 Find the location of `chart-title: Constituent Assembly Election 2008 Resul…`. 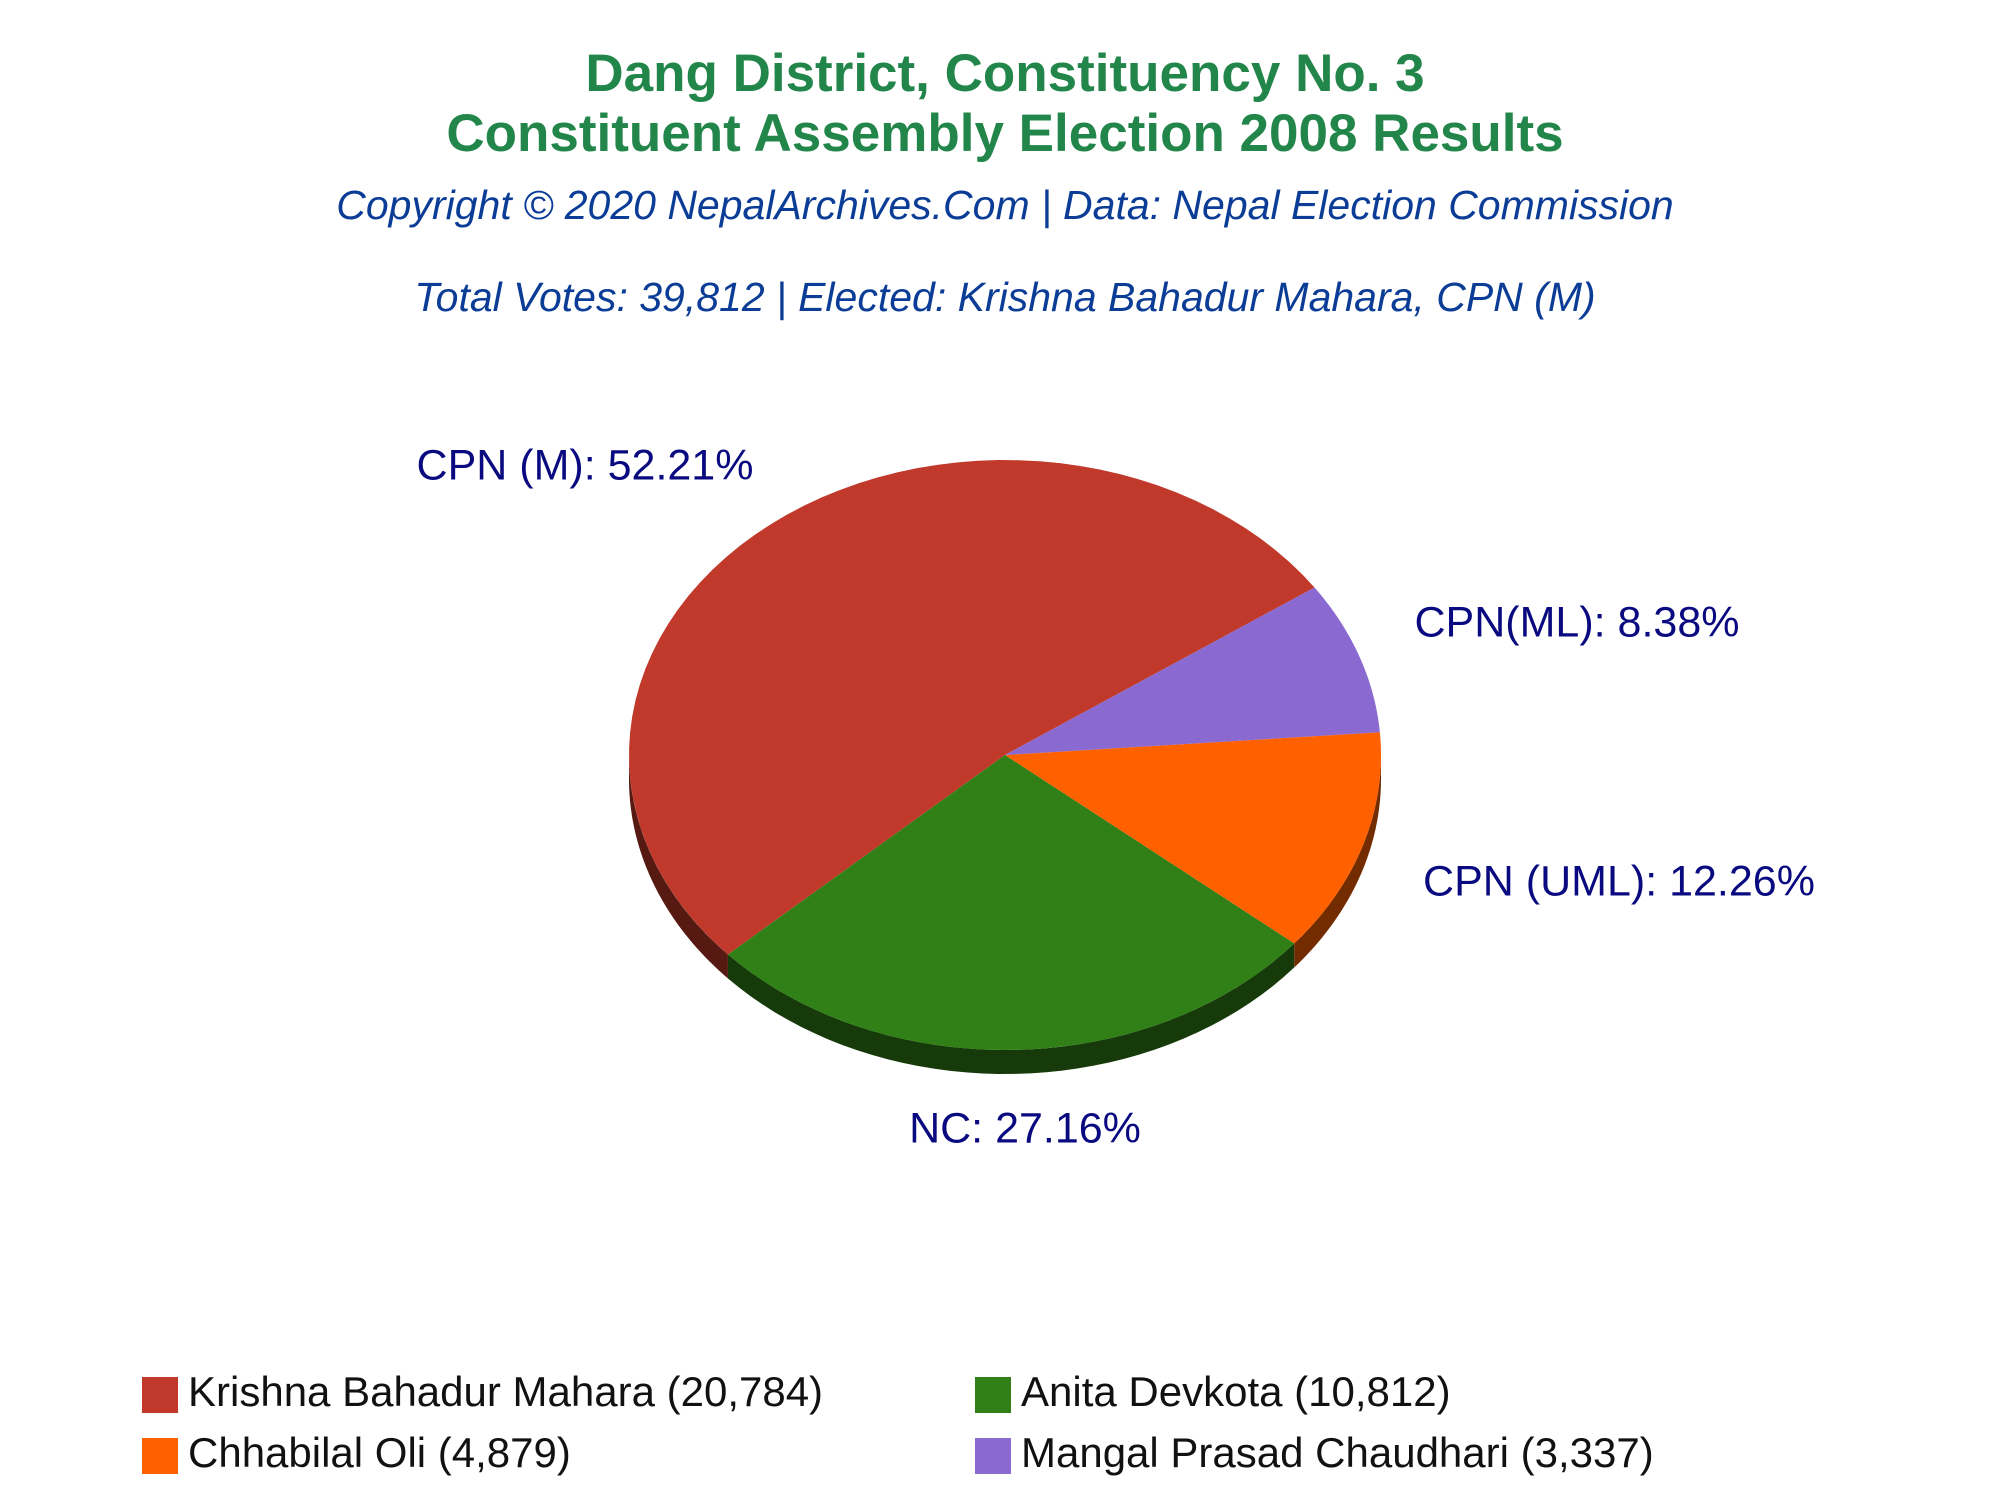

chart-title: Constituent Assembly Election 2008 Resul… is located at coordinates (1004, 133).